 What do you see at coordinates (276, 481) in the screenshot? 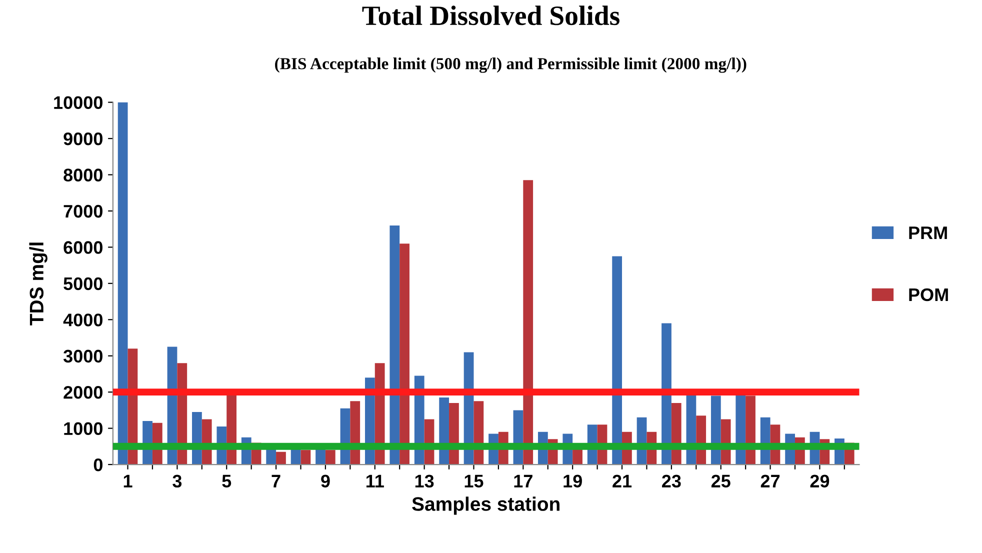
I see `x-tick-label: 7` at bounding box center [276, 481].